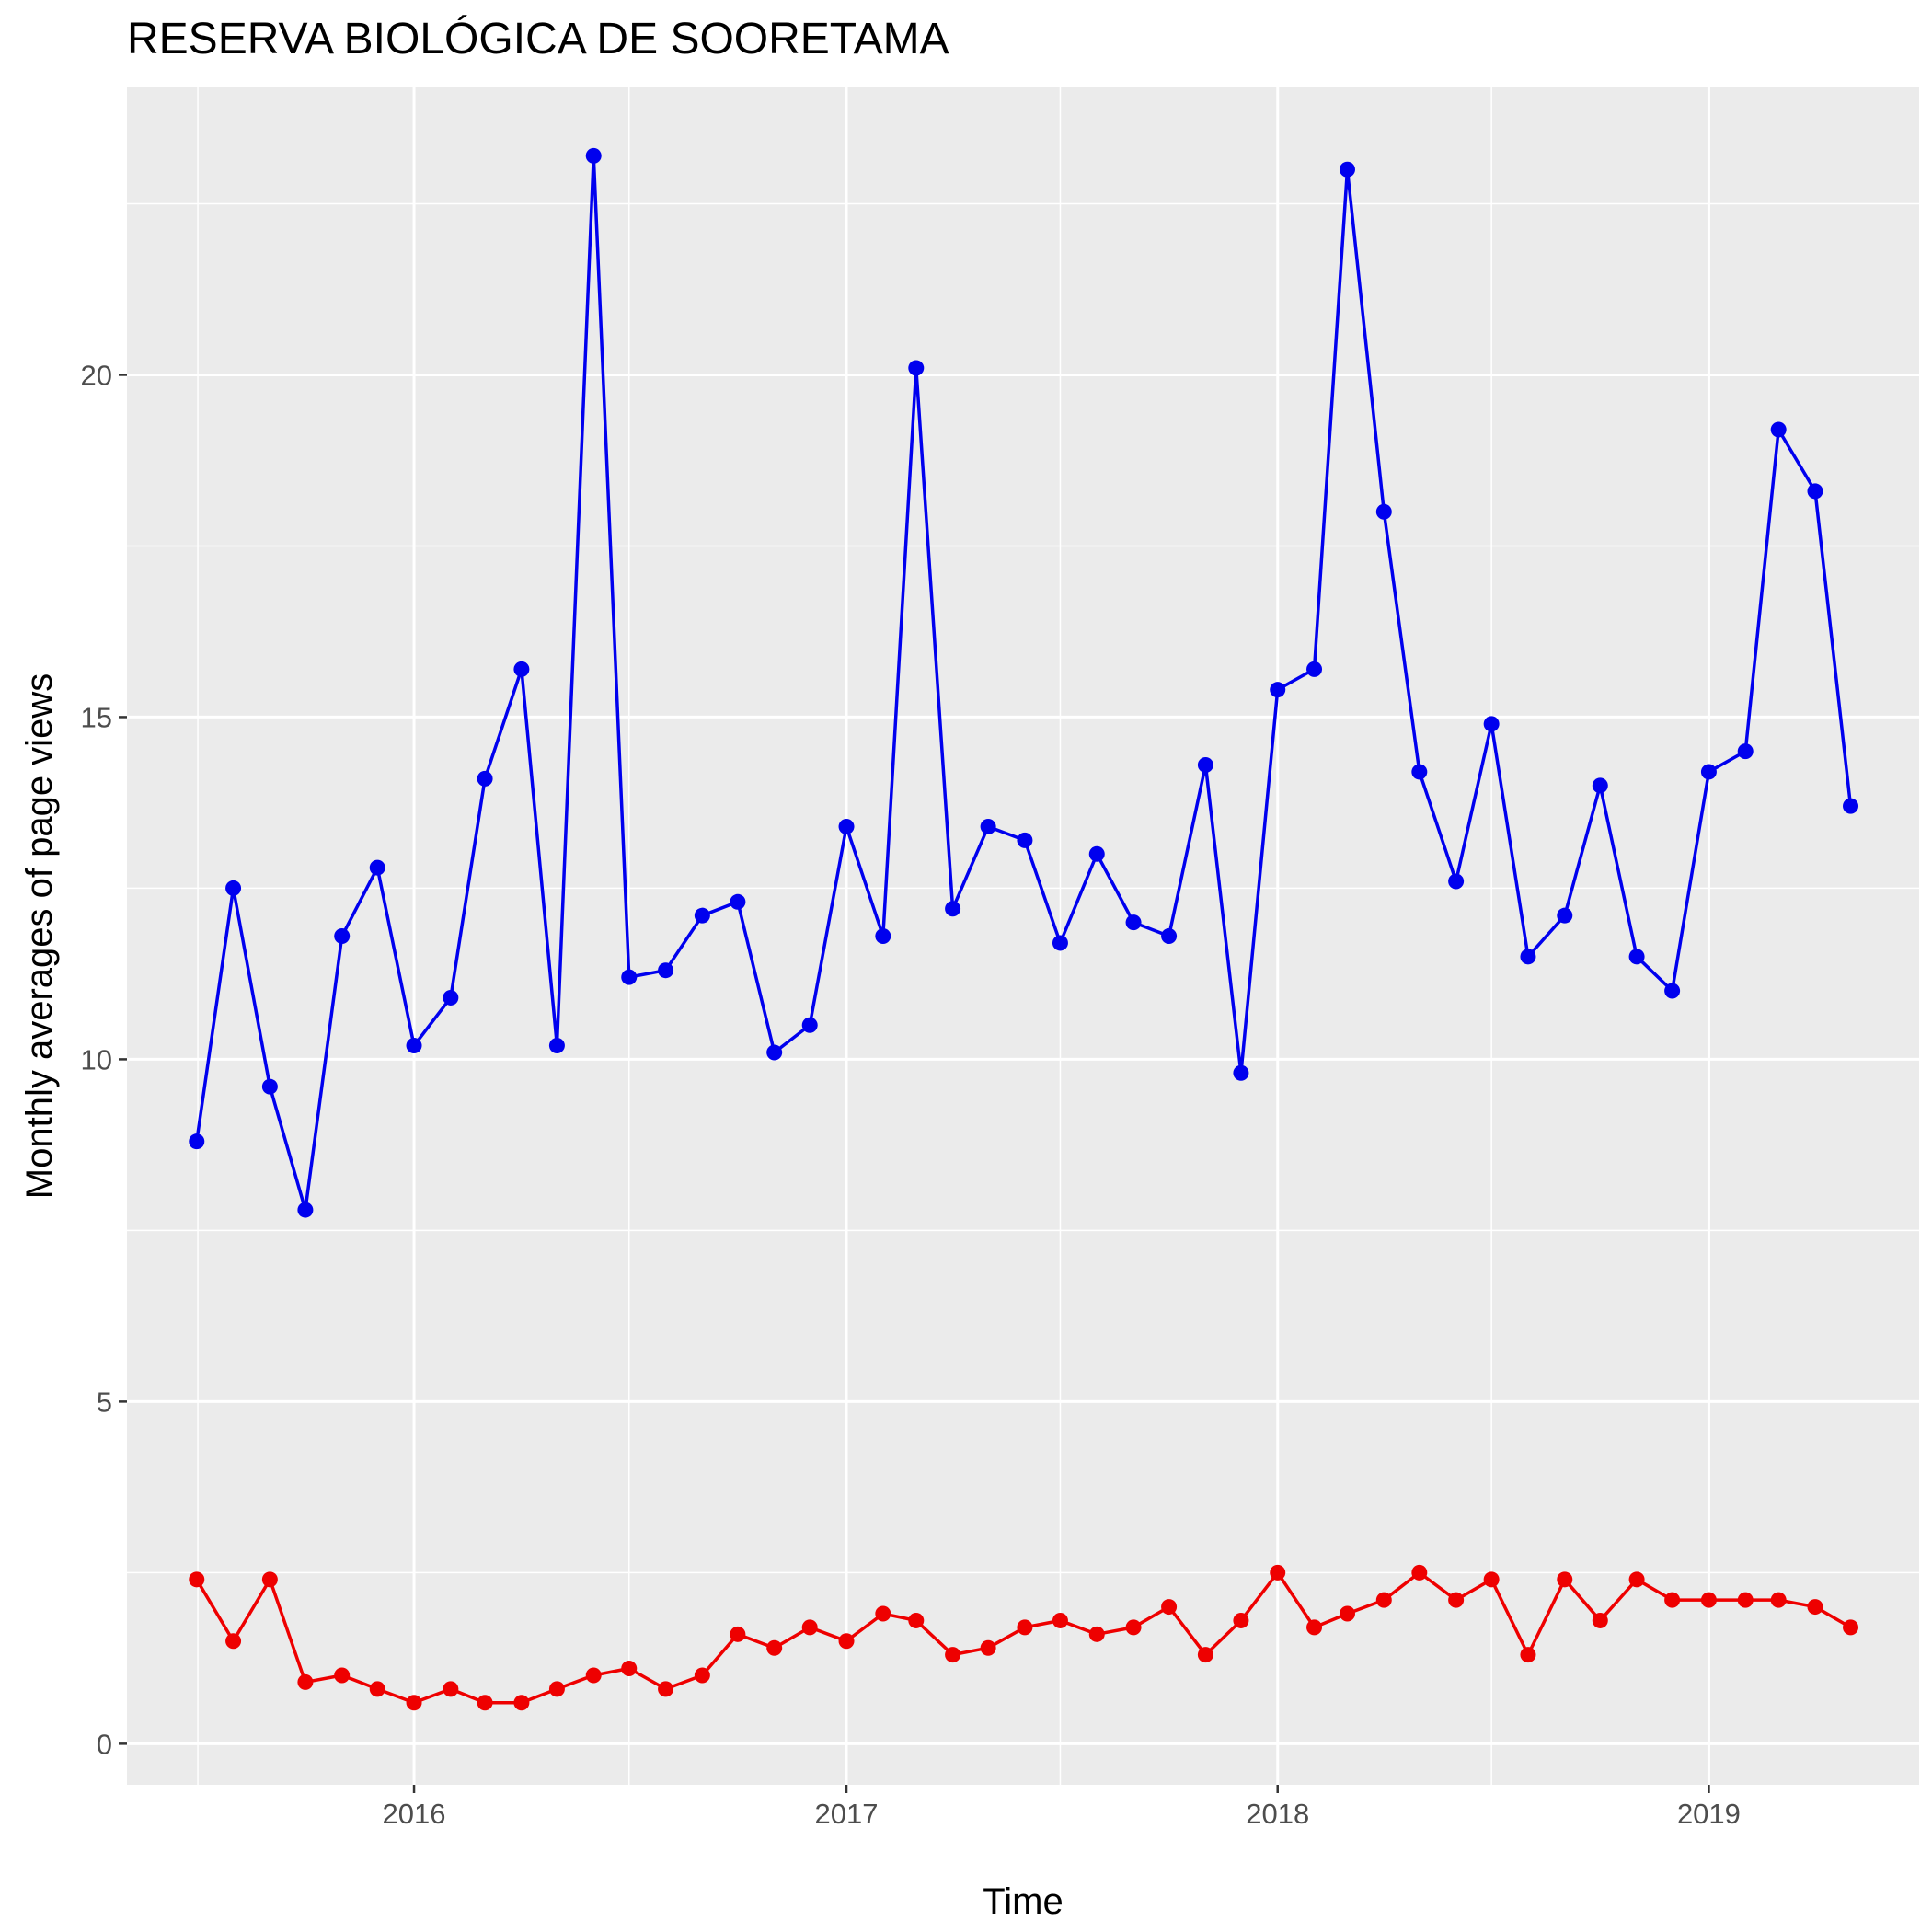 The width and height of the screenshot is (1932, 1932). What do you see at coordinates (414, 1814) in the screenshot?
I see `x-tick-label: 2016` at bounding box center [414, 1814].